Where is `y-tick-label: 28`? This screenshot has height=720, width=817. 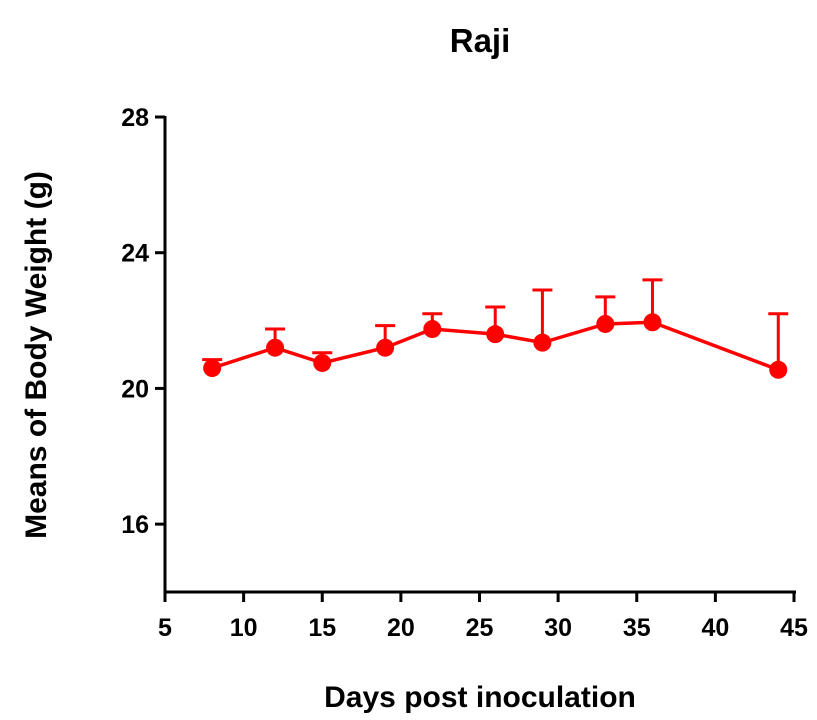 y-tick-label: 28 is located at coordinates (135, 118).